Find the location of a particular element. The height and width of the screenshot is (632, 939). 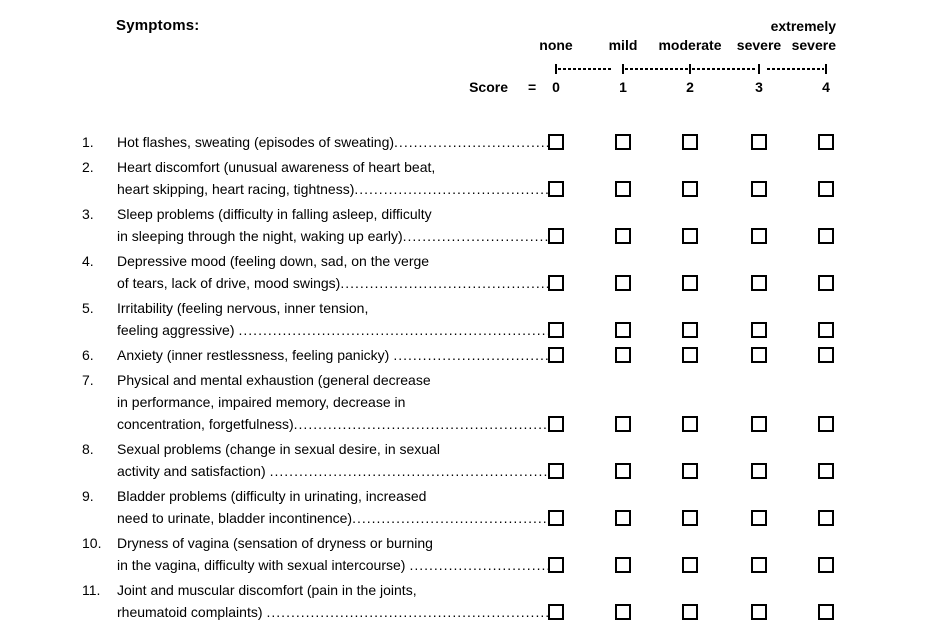

checkbox-item4-score3 is located at coordinates (759, 282).